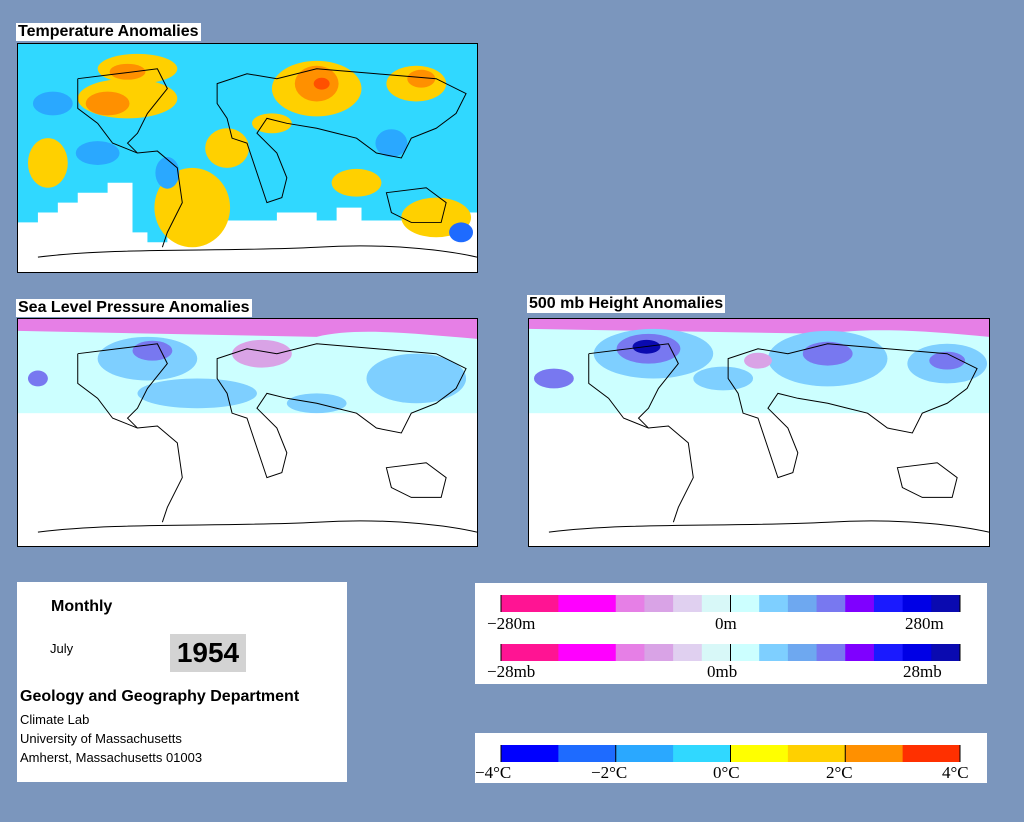 The height and width of the screenshot is (822, 1024). What do you see at coordinates (134, 308) in the screenshot?
I see `slp-panel-title: Sea Level Pressure Anomalies` at bounding box center [134, 308].